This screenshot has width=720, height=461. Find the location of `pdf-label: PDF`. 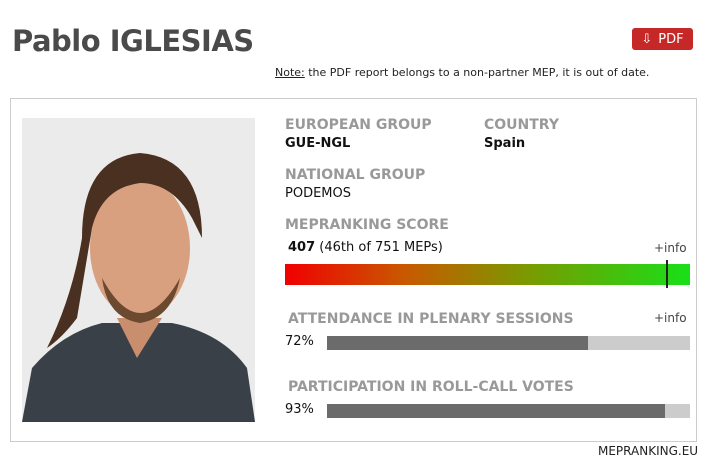

pdf-label: PDF is located at coordinates (671, 39).